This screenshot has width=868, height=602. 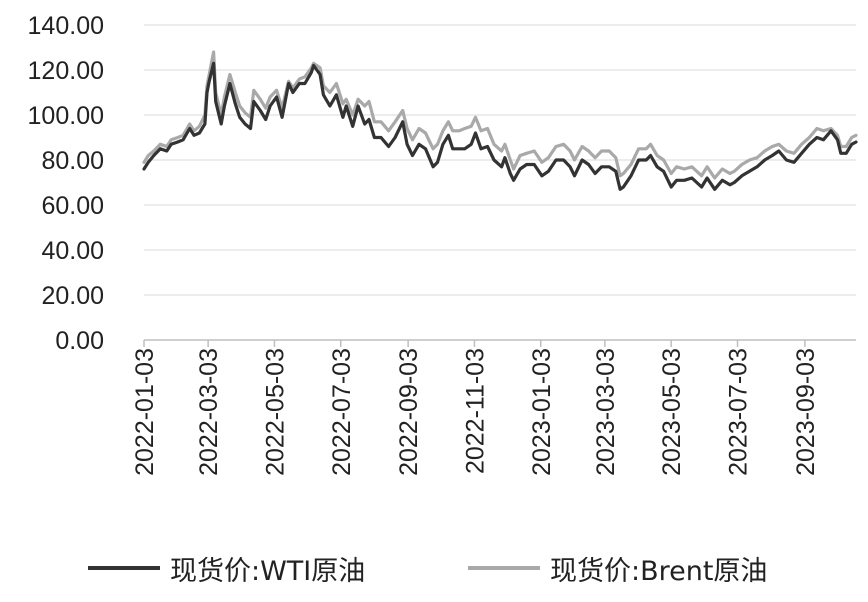 What do you see at coordinates (209, 412) in the screenshot?
I see `x-tick-label: 2022-03-03` at bounding box center [209, 412].